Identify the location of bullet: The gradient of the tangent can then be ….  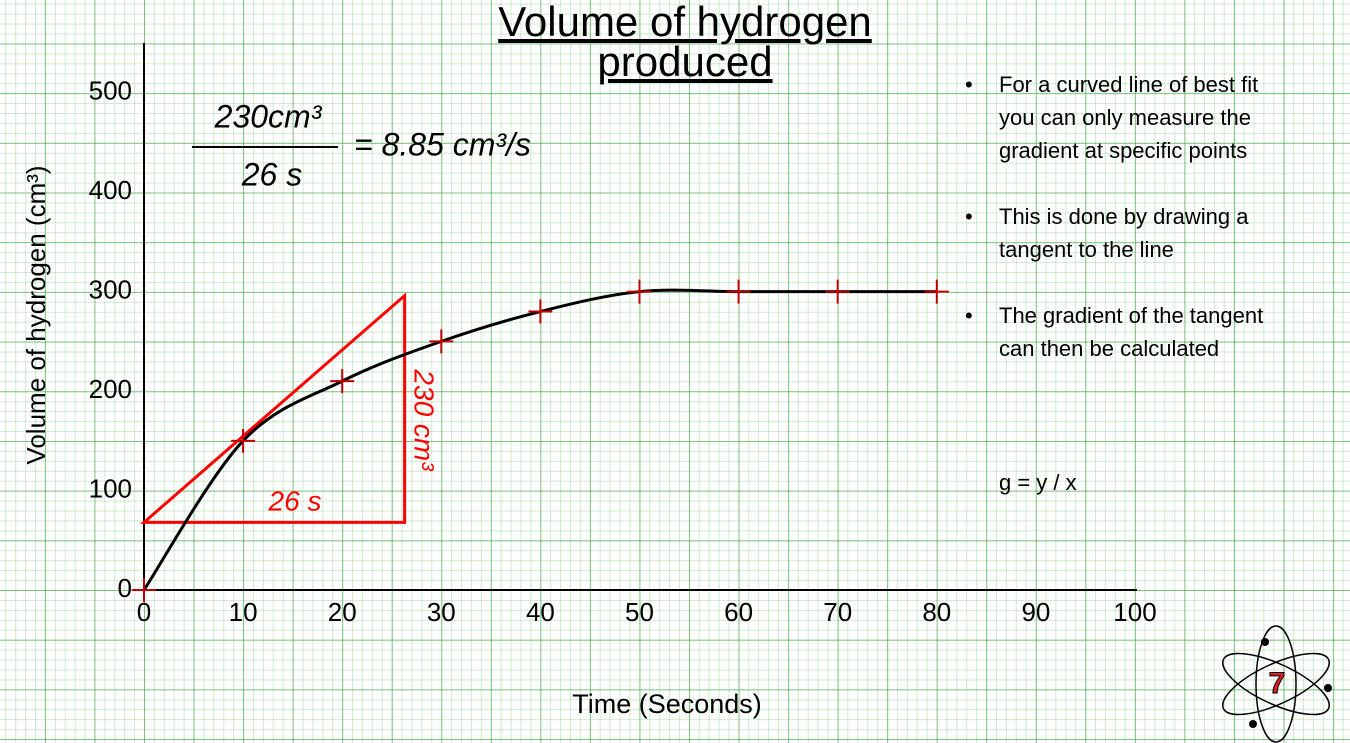
(1130, 332).